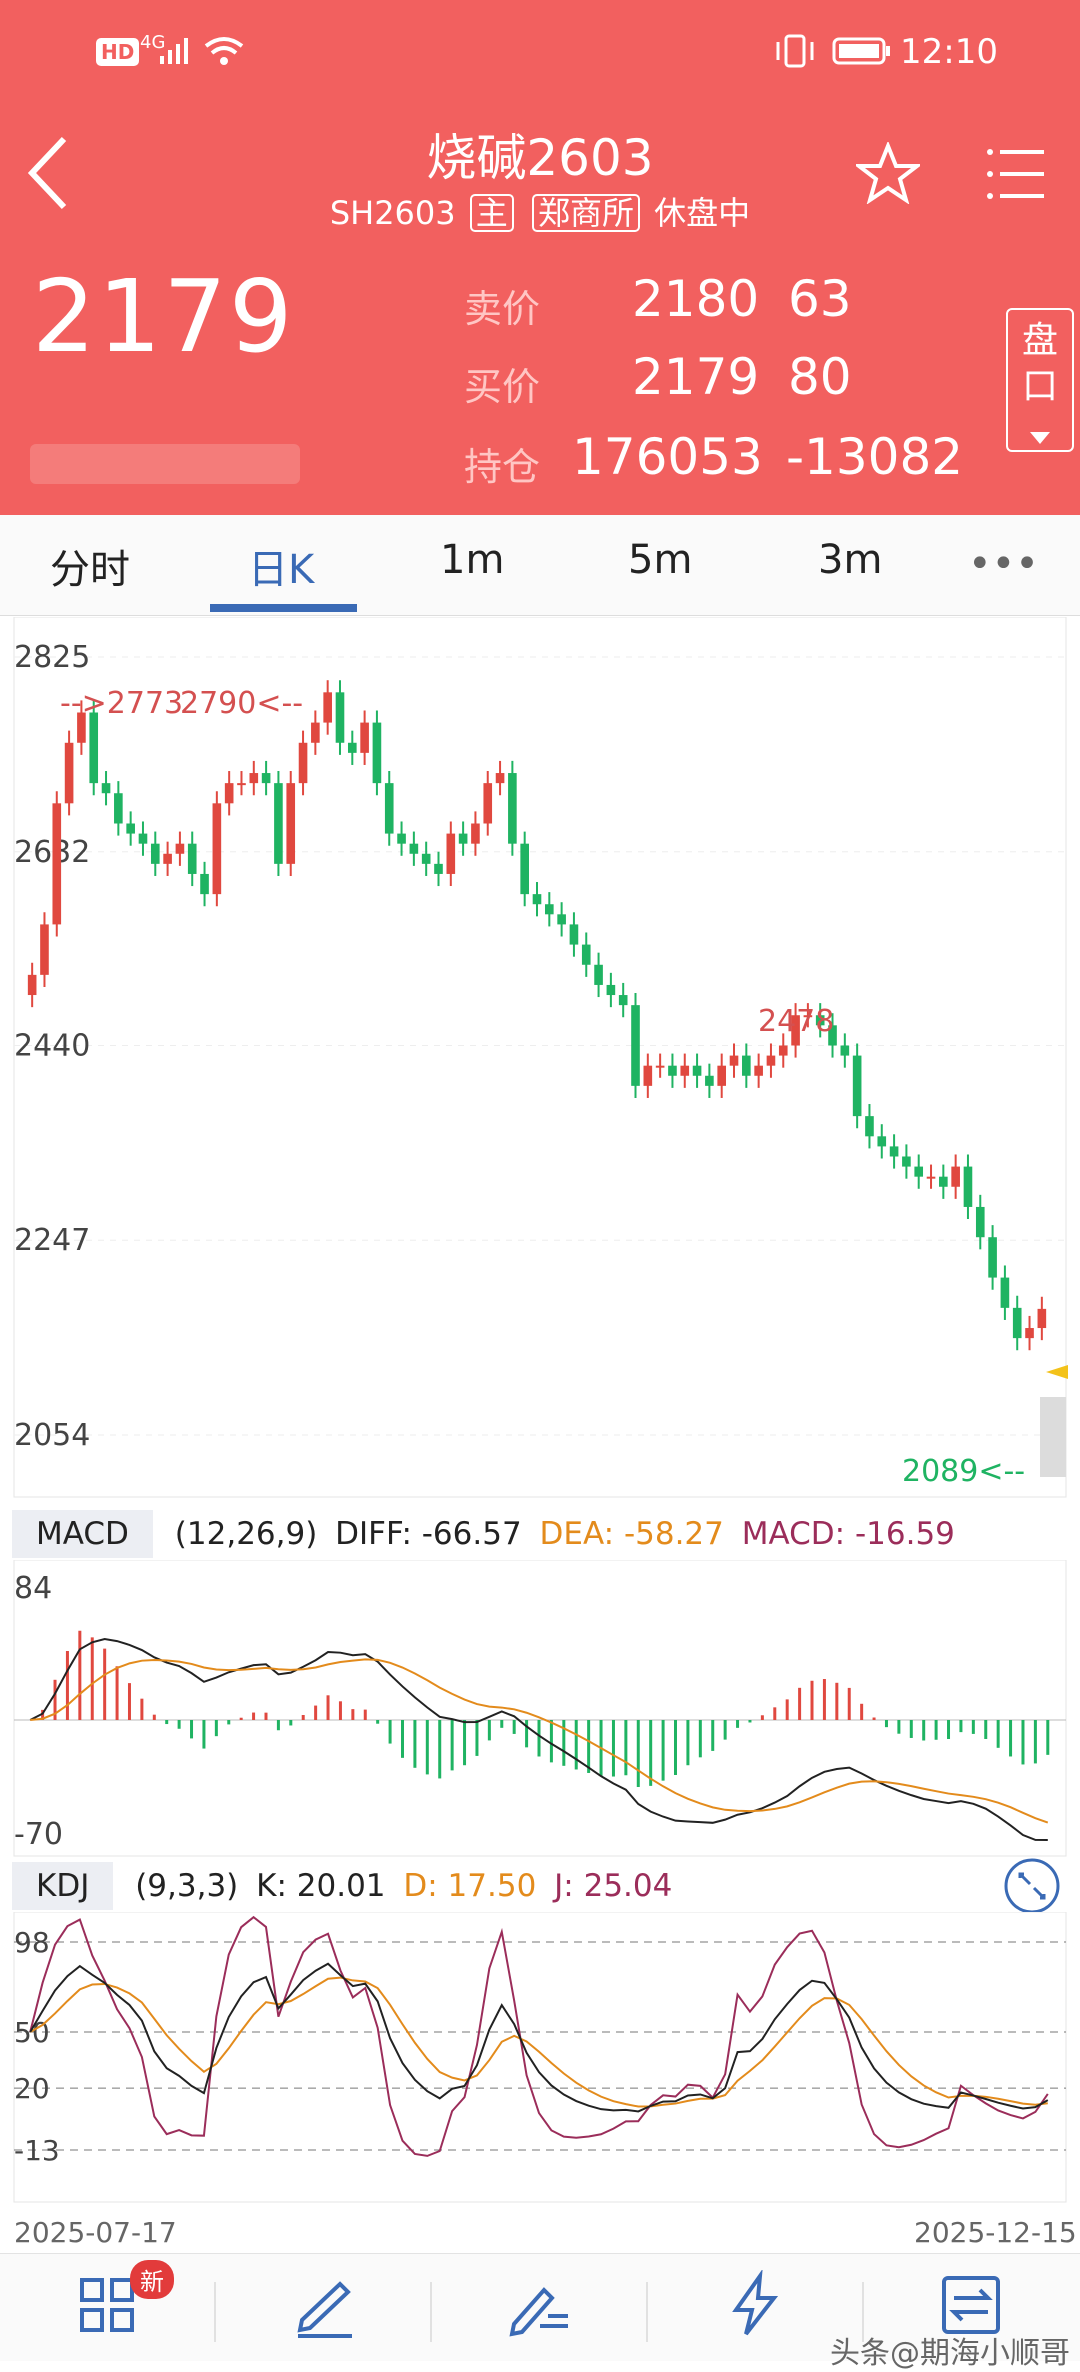 The image size is (1080, 2372). Describe the element at coordinates (325, 2305) in the screenshot. I see `draw-line-icon` at that location.